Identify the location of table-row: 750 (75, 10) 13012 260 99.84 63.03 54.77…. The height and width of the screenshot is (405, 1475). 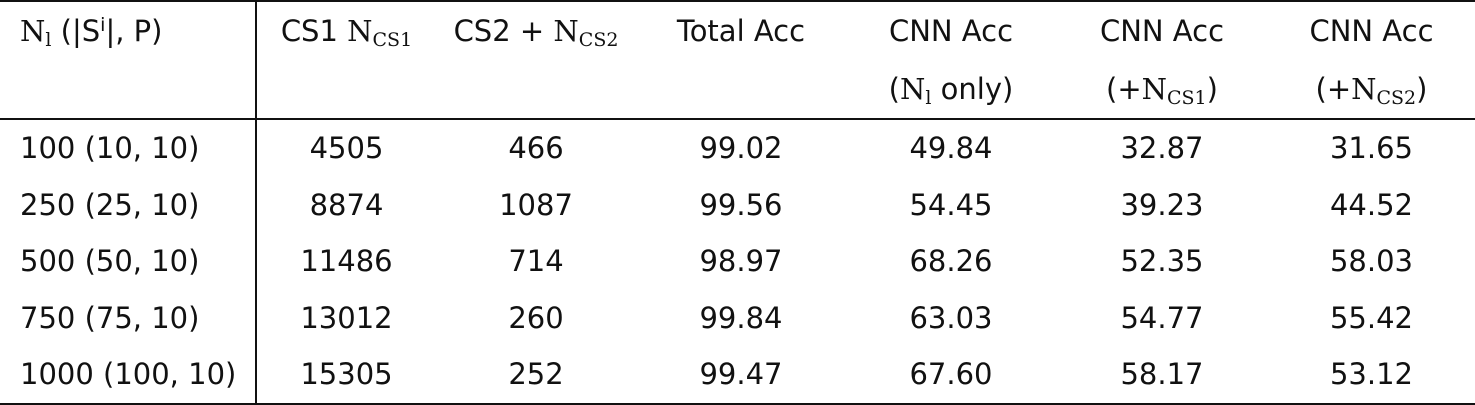
(737, 317).